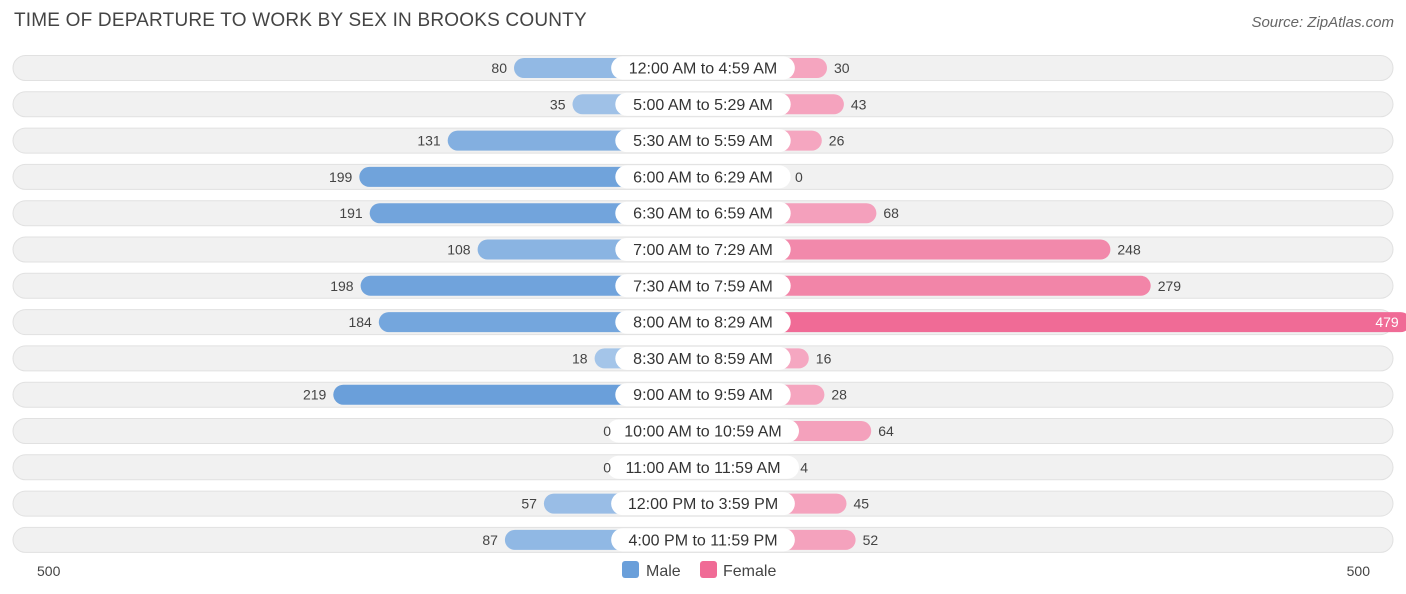  What do you see at coordinates (842, 68) in the screenshot?
I see `female-value-label: 30` at bounding box center [842, 68].